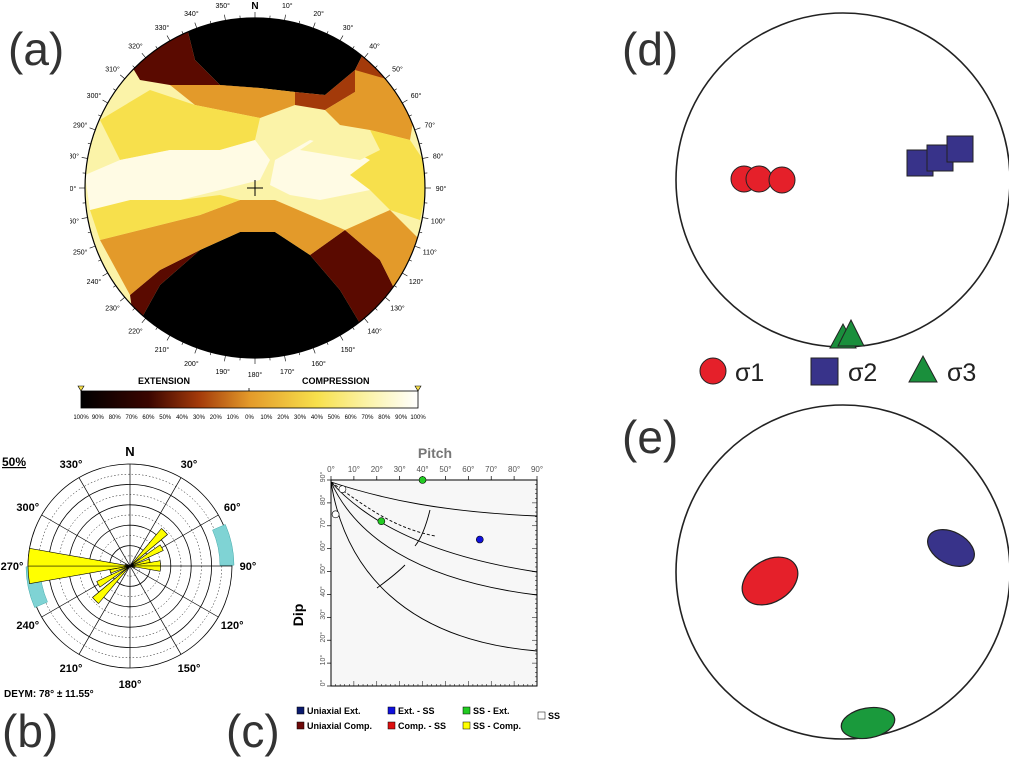 The image size is (1009, 758). Describe the element at coordinates (94, 282) in the screenshot. I see `azimuth-label: 240°` at that location.